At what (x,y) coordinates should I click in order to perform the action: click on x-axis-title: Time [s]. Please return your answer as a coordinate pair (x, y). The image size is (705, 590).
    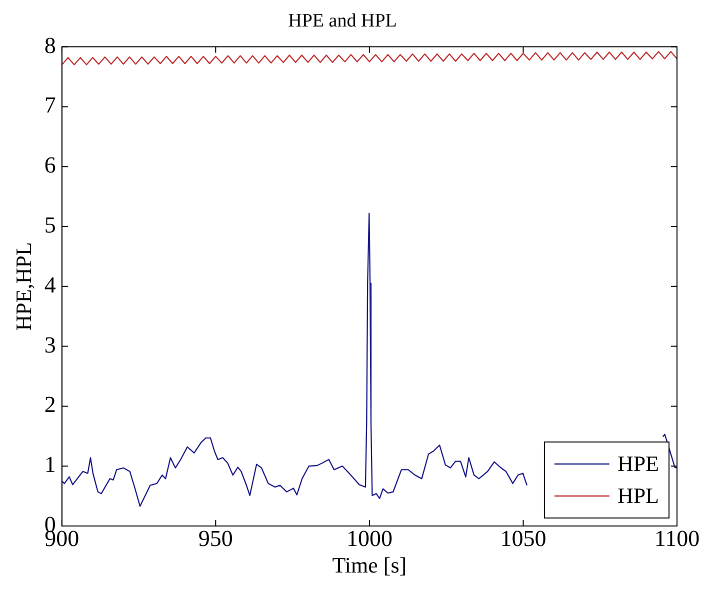
    Looking at the image, I should click on (369, 565).